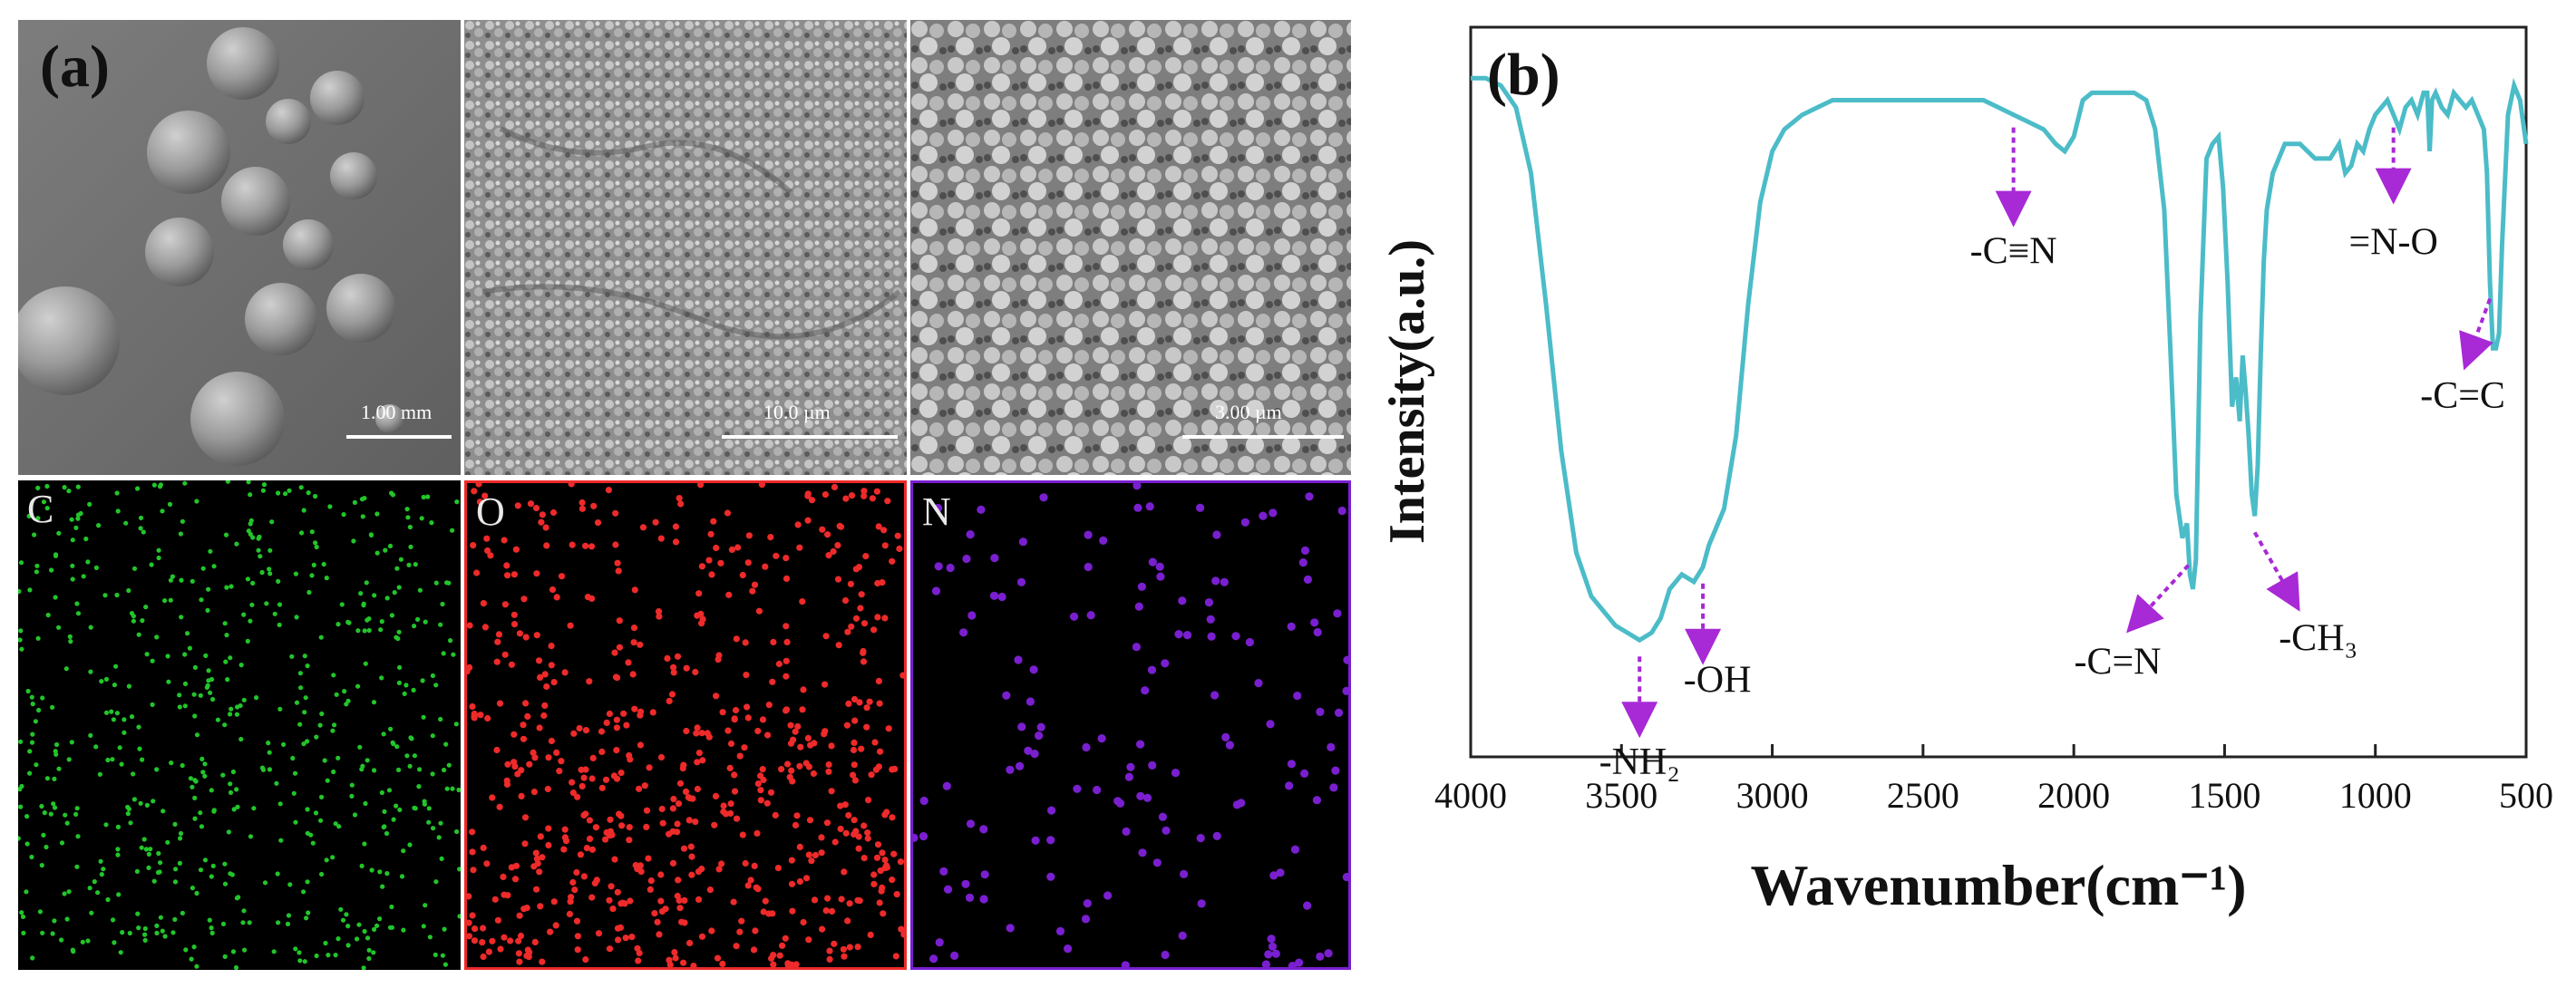 Image resolution: width=2576 pixels, height=988 pixels. What do you see at coordinates (1130, 247) in the screenshot?
I see `sem-high-mag-graphic` at bounding box center [1130, 247].